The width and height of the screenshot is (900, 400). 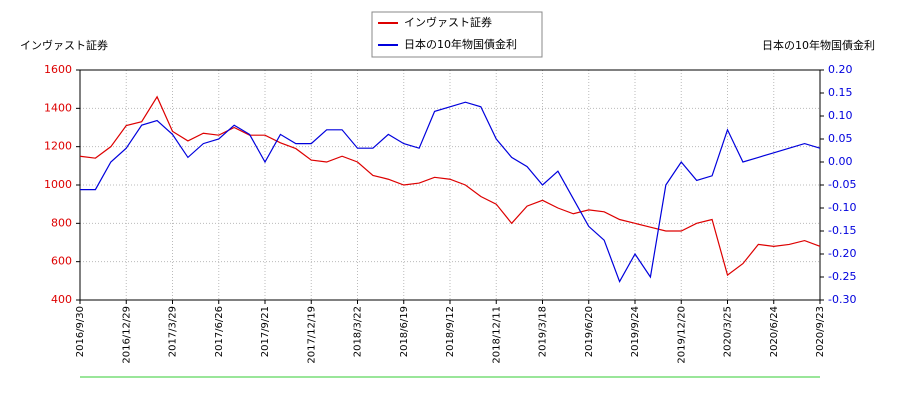 I want to click on y-tick-label: 600, so click(x=61, y=261).